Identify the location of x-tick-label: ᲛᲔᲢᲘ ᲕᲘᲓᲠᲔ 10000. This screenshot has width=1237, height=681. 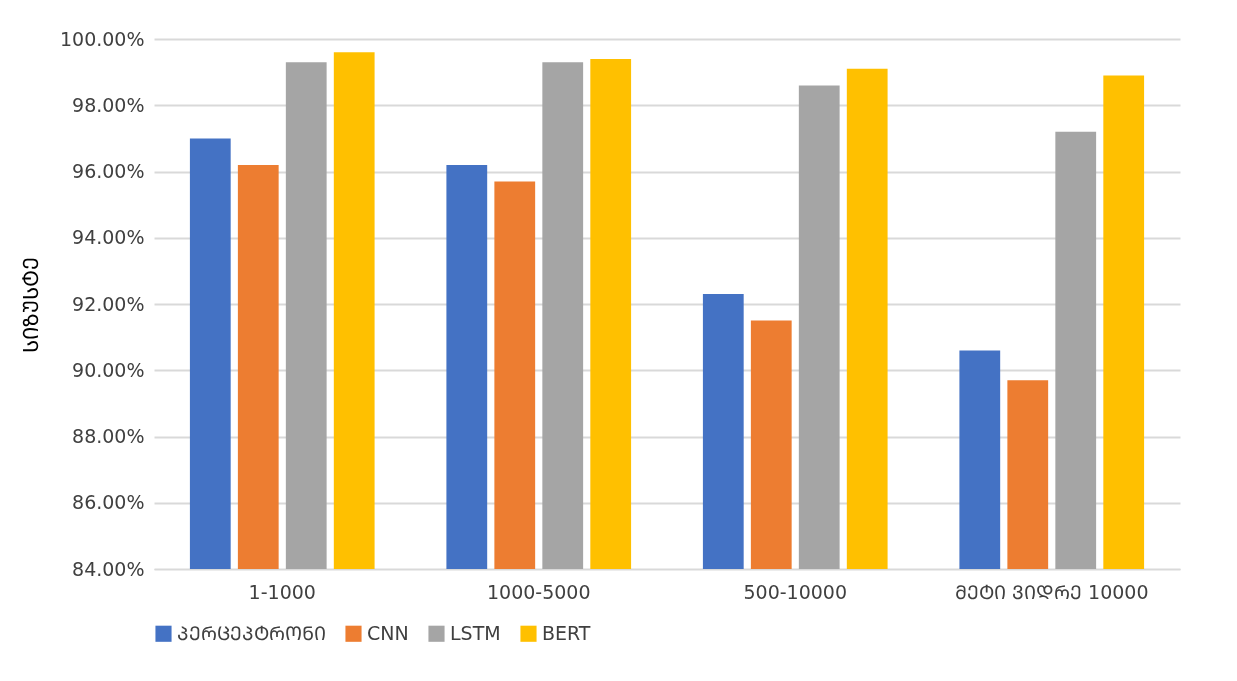
(1051, 591).